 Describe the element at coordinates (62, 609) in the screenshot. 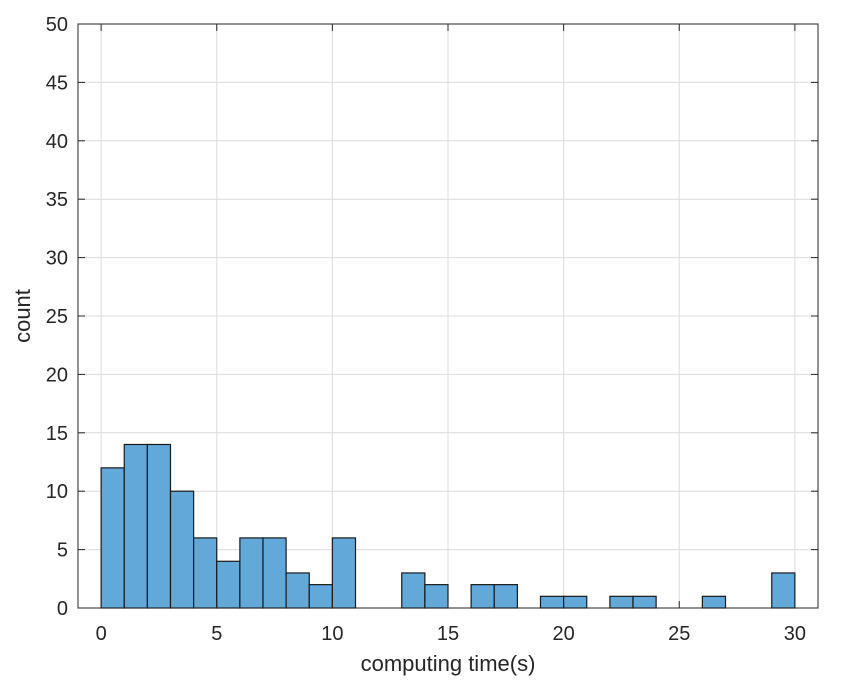

I see `y-tick-label: 0` at that location.